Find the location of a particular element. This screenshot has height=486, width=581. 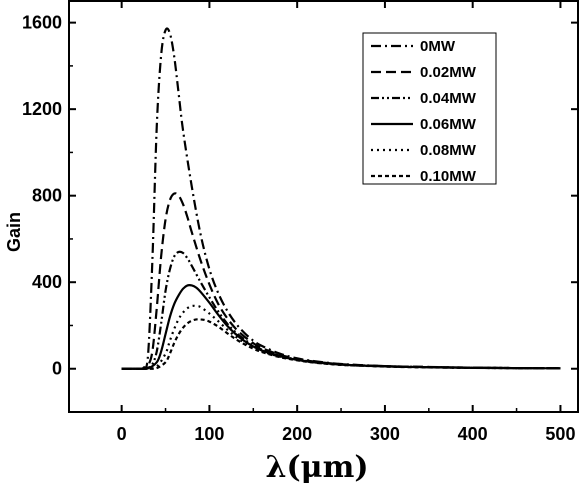

y-tick-label: 1600 is located at coordinates (42, 23).